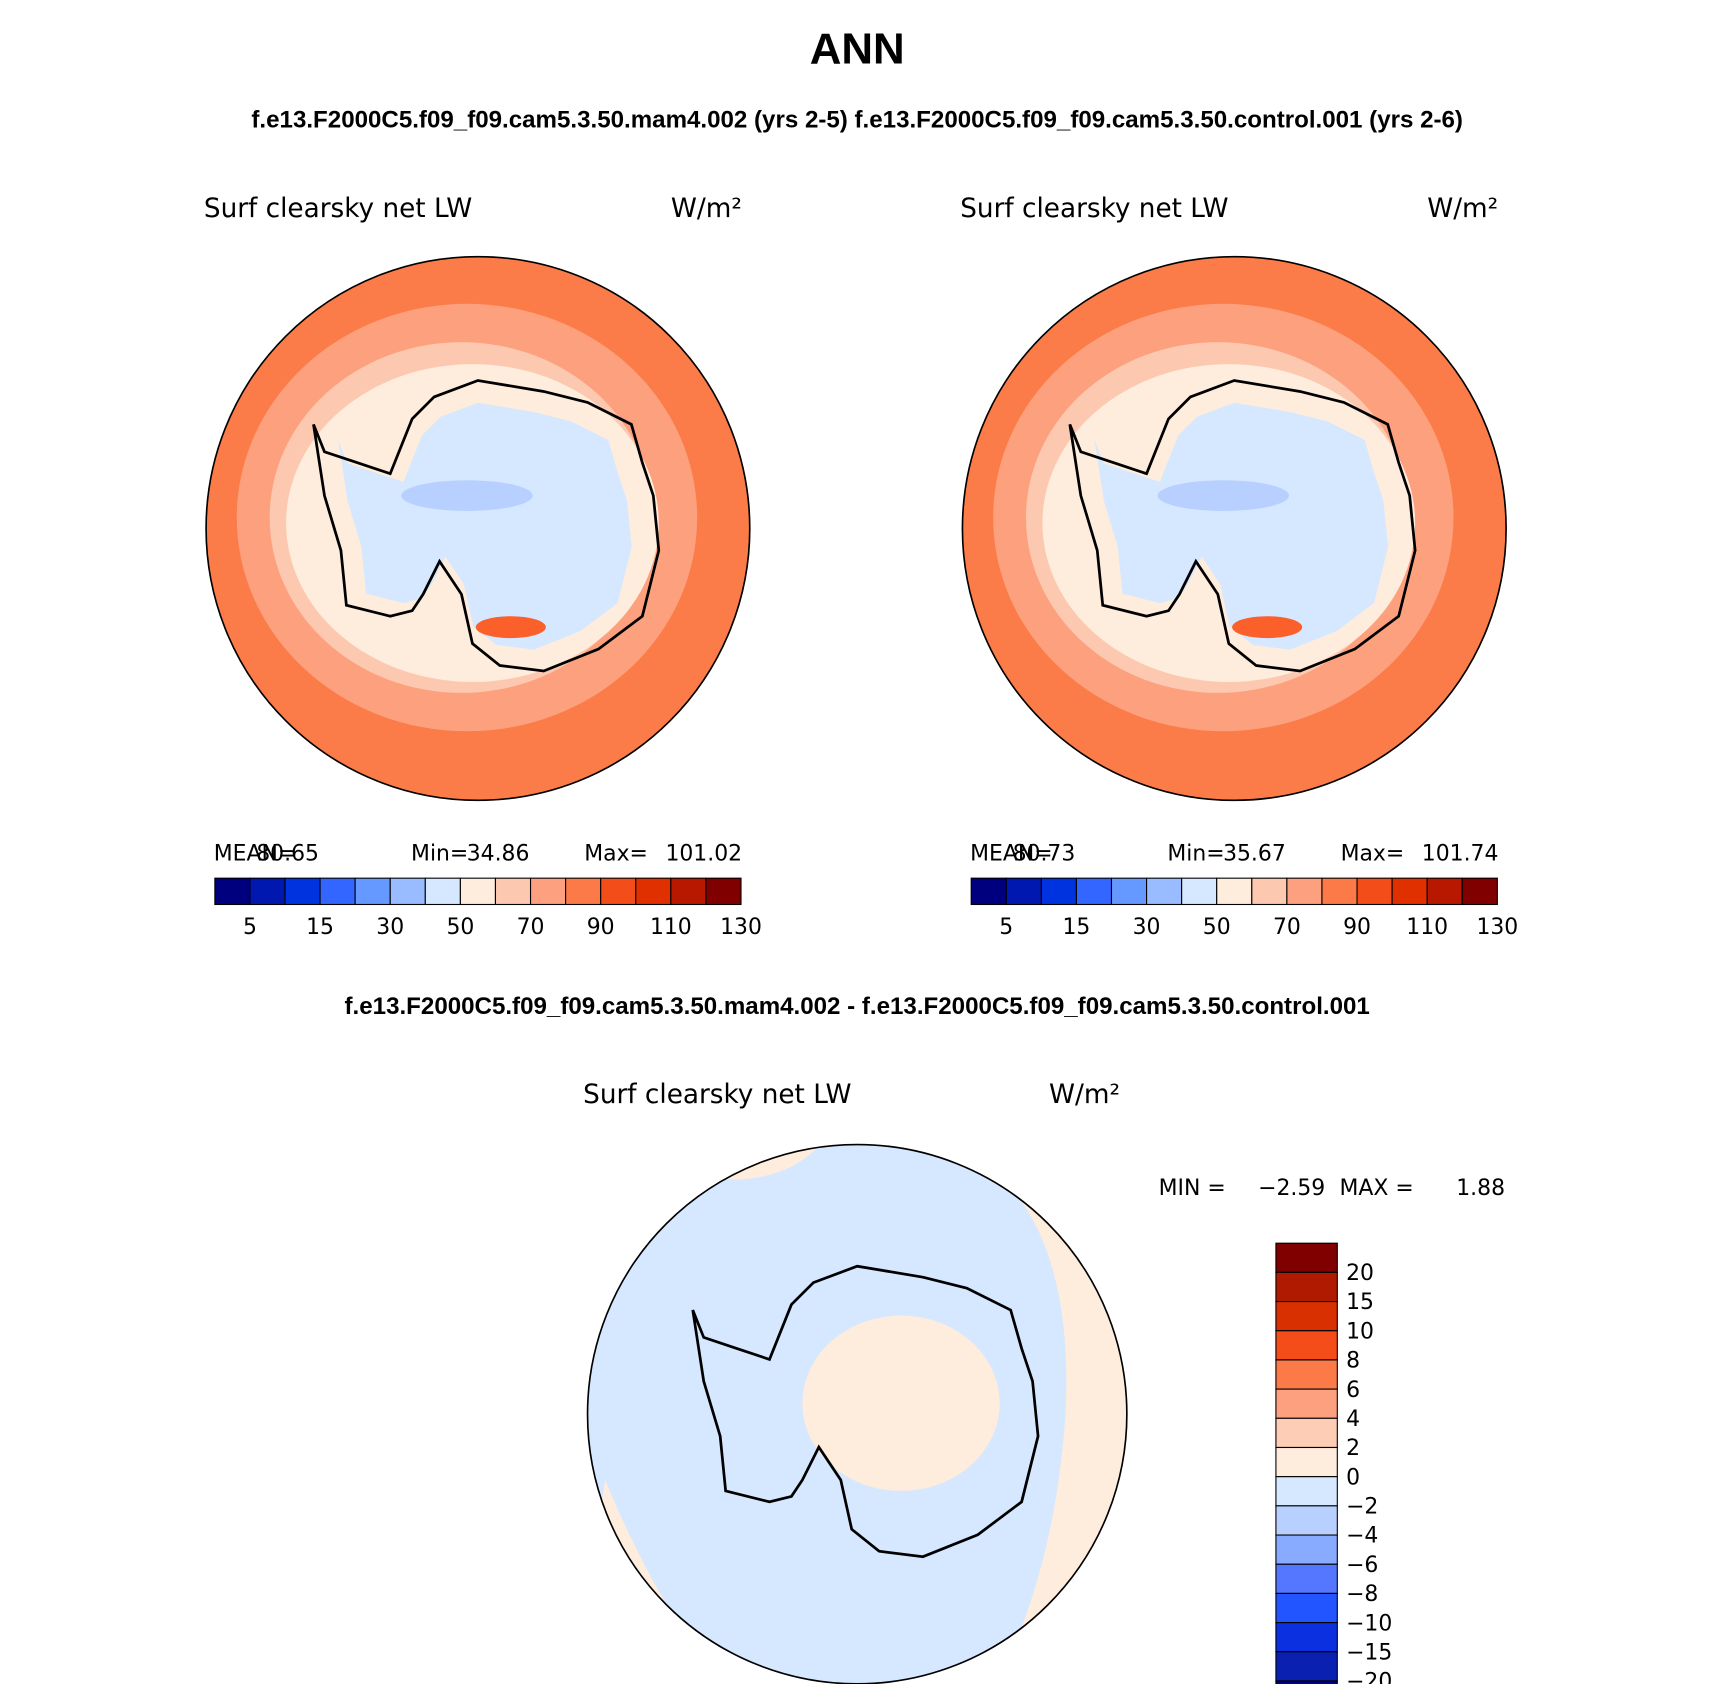 This screenshot has height=1684, width=1710. What do you see at coordinates (1353, 1419) in the screenshot?
I see `colorbar-label: 4` at bounding box center [1353, 1419].